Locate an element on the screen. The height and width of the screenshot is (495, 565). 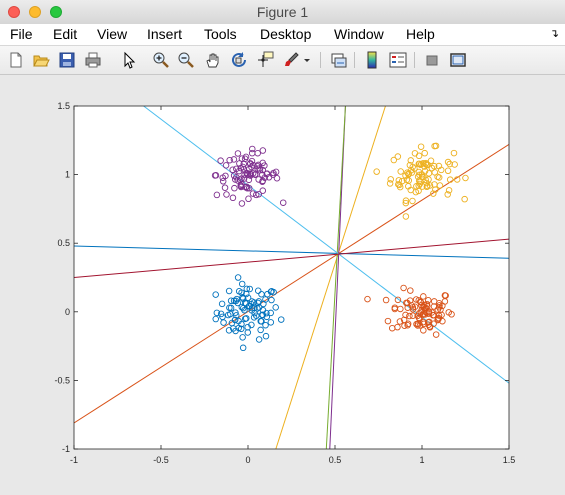
insert-colorbar-icon is located at coordinates (372, 60).